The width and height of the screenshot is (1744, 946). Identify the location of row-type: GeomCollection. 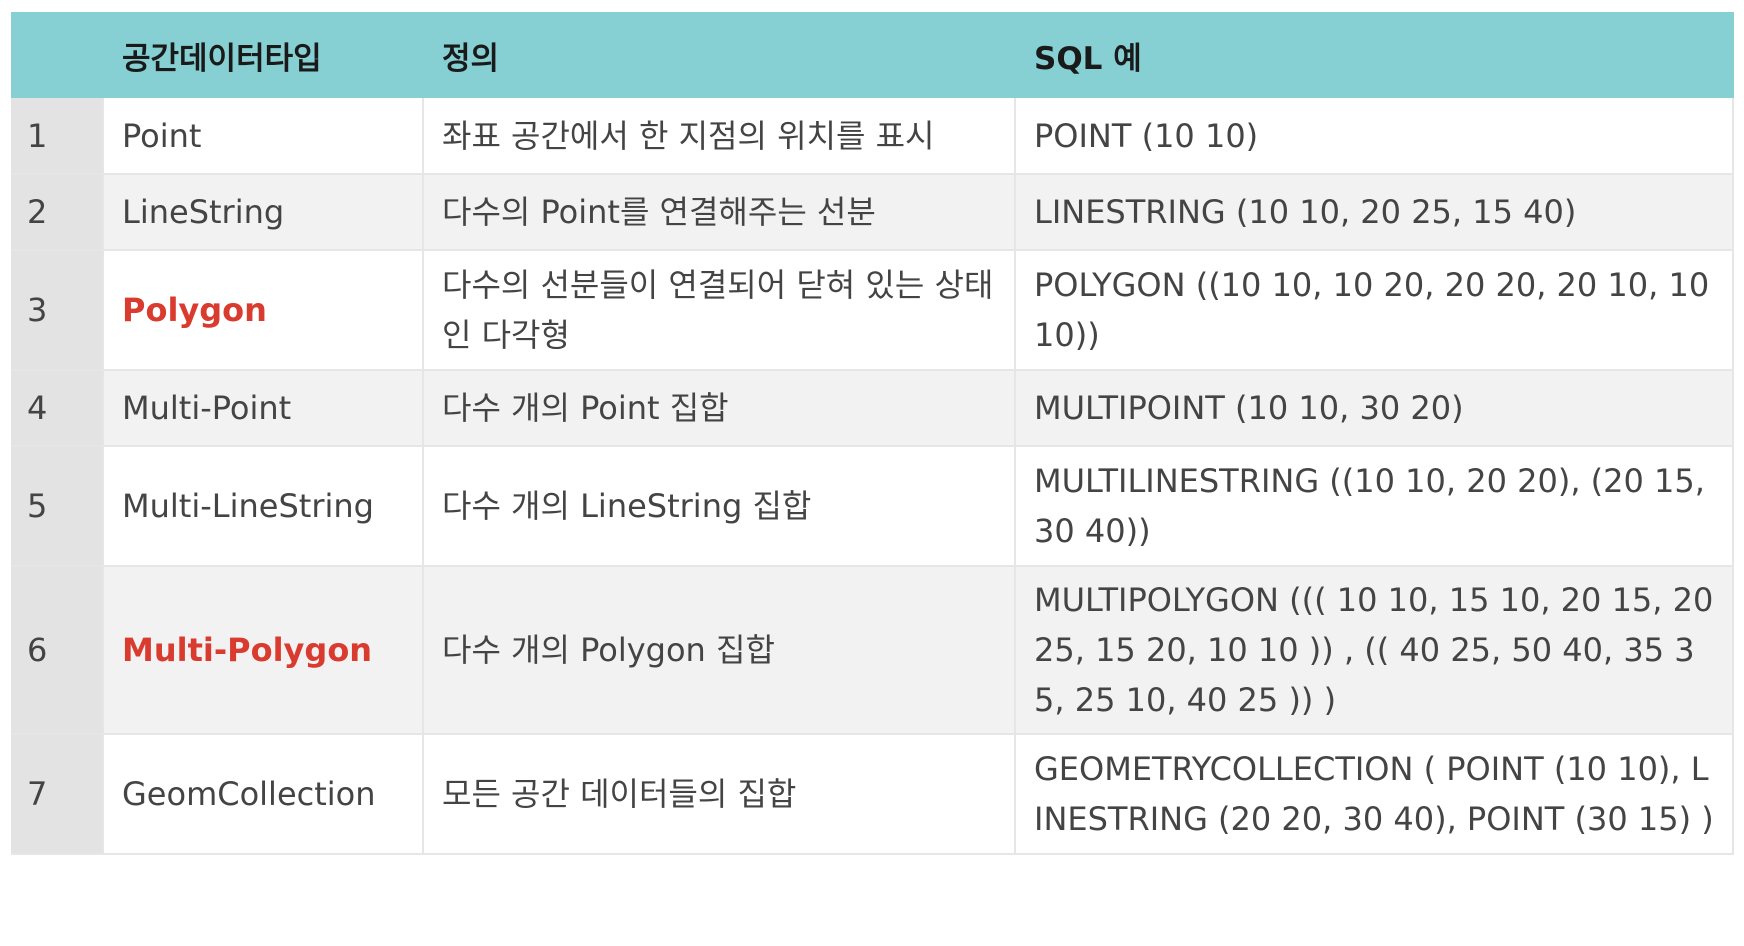
(263, 794).